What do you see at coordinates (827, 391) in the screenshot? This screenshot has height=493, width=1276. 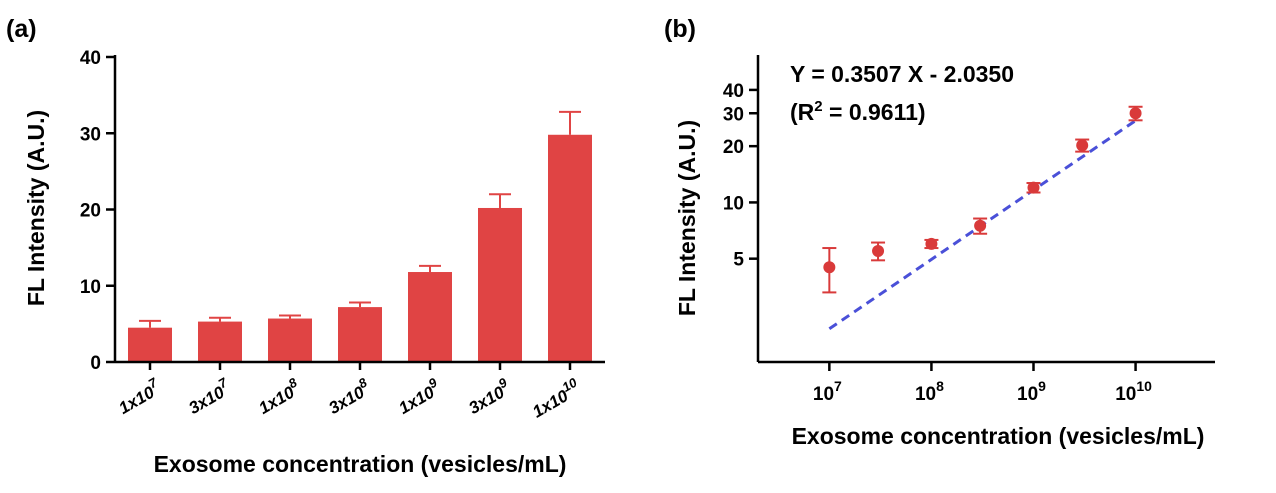 I see `b-xtick-label: 10⁷` at bounding box center [827, 391].